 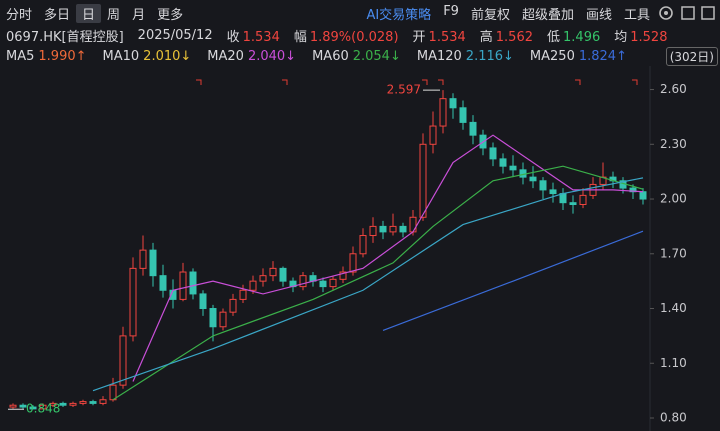 What do you see at coordinates (417, 82) in the screenshot?
I see `event-markers` at bounding box center [417, 82].